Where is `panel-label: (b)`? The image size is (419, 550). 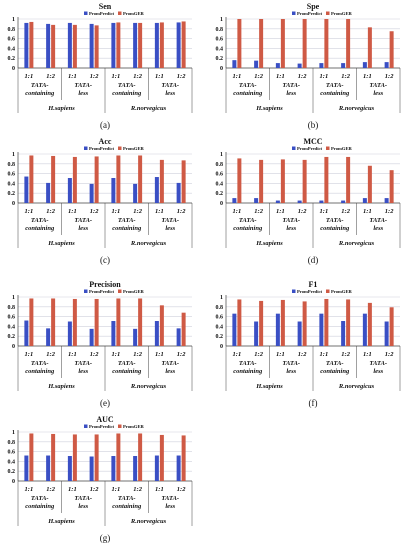 panel-label: (b) is located at coordinates (313, 125).